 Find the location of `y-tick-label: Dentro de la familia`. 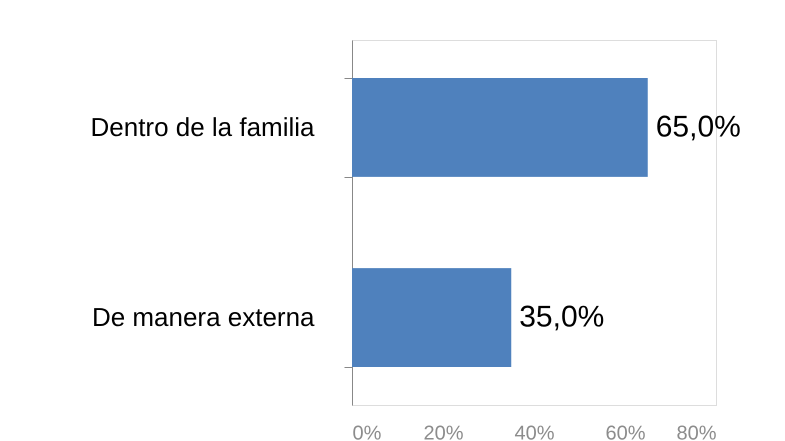

y-tick-label: Dentro de la familia is located at coordinates (203, 127).